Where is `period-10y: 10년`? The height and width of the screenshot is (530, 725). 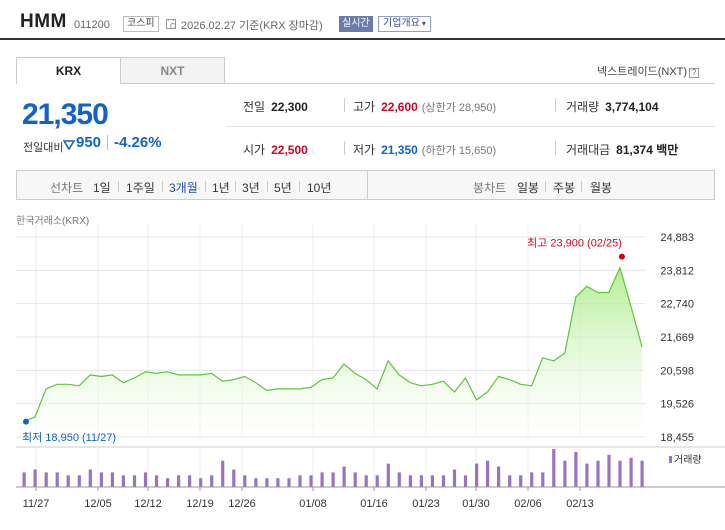
period-10y: 10년 is located at coordinates (319, 188).